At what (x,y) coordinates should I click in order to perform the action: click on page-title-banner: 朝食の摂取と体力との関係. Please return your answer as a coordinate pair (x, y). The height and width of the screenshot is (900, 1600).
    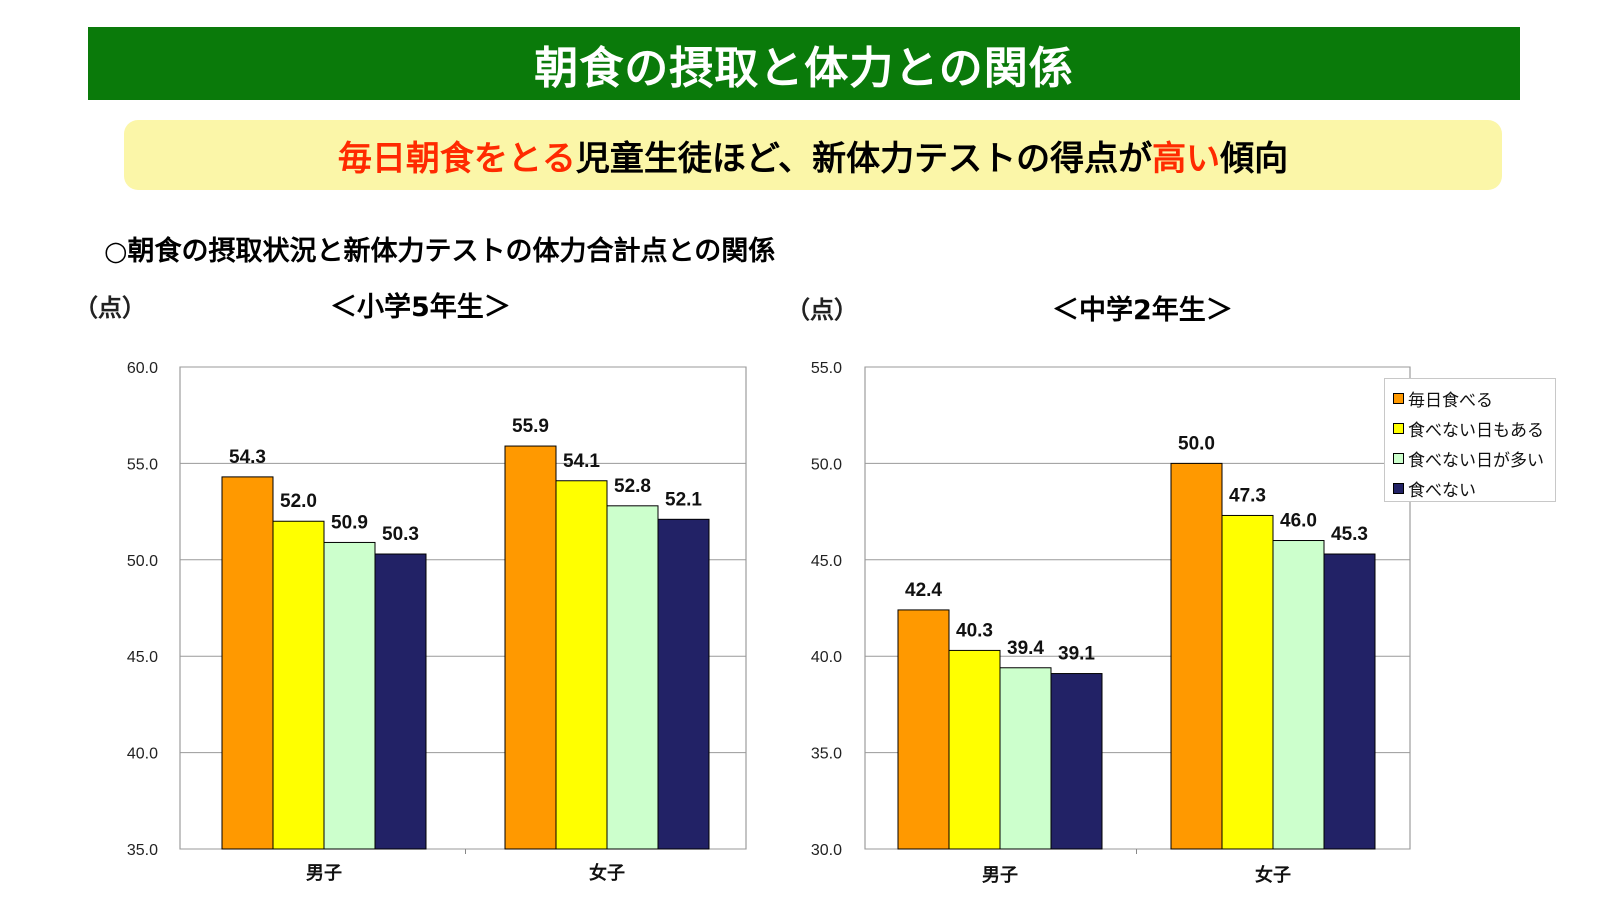
    Looking at the image, I should click on (804, 63).